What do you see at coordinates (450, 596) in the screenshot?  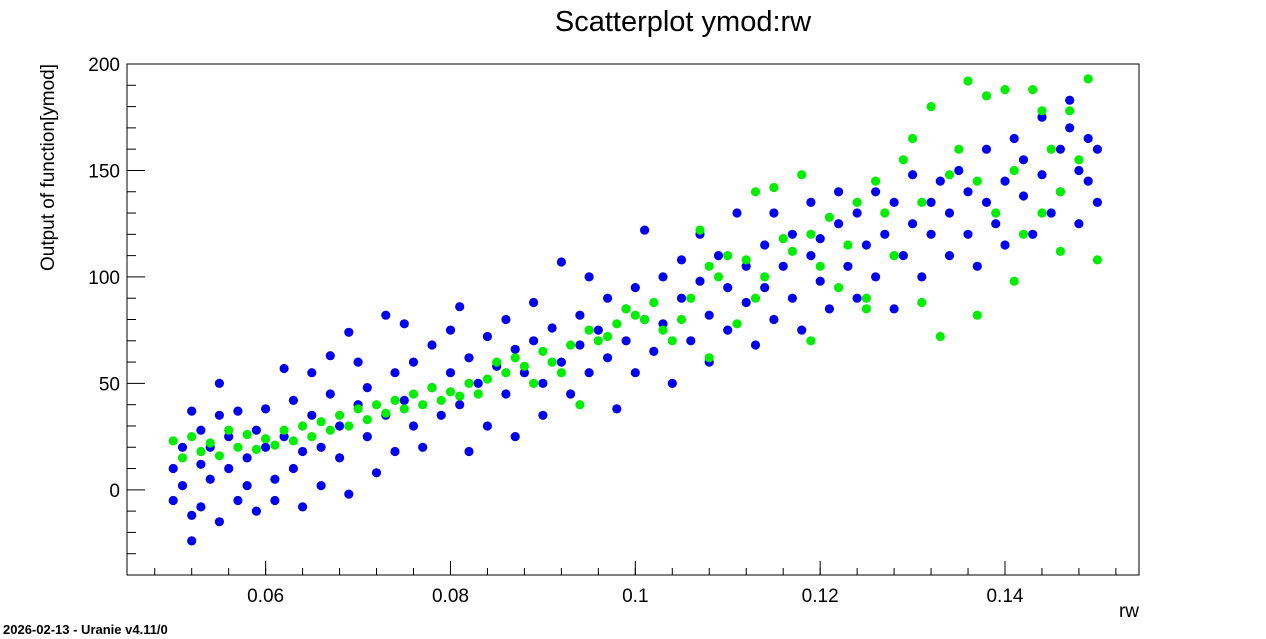 I see `x-tick-label: 0.08` at bounding box center [450, 596].